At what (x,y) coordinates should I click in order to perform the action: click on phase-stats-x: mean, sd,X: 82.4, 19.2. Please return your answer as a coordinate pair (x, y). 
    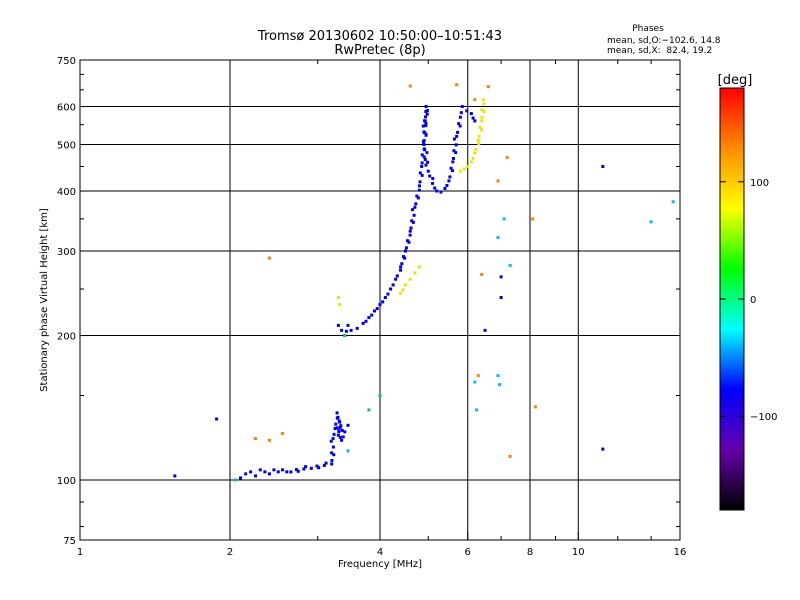
    Looking at the image, I should click on (659, 51).